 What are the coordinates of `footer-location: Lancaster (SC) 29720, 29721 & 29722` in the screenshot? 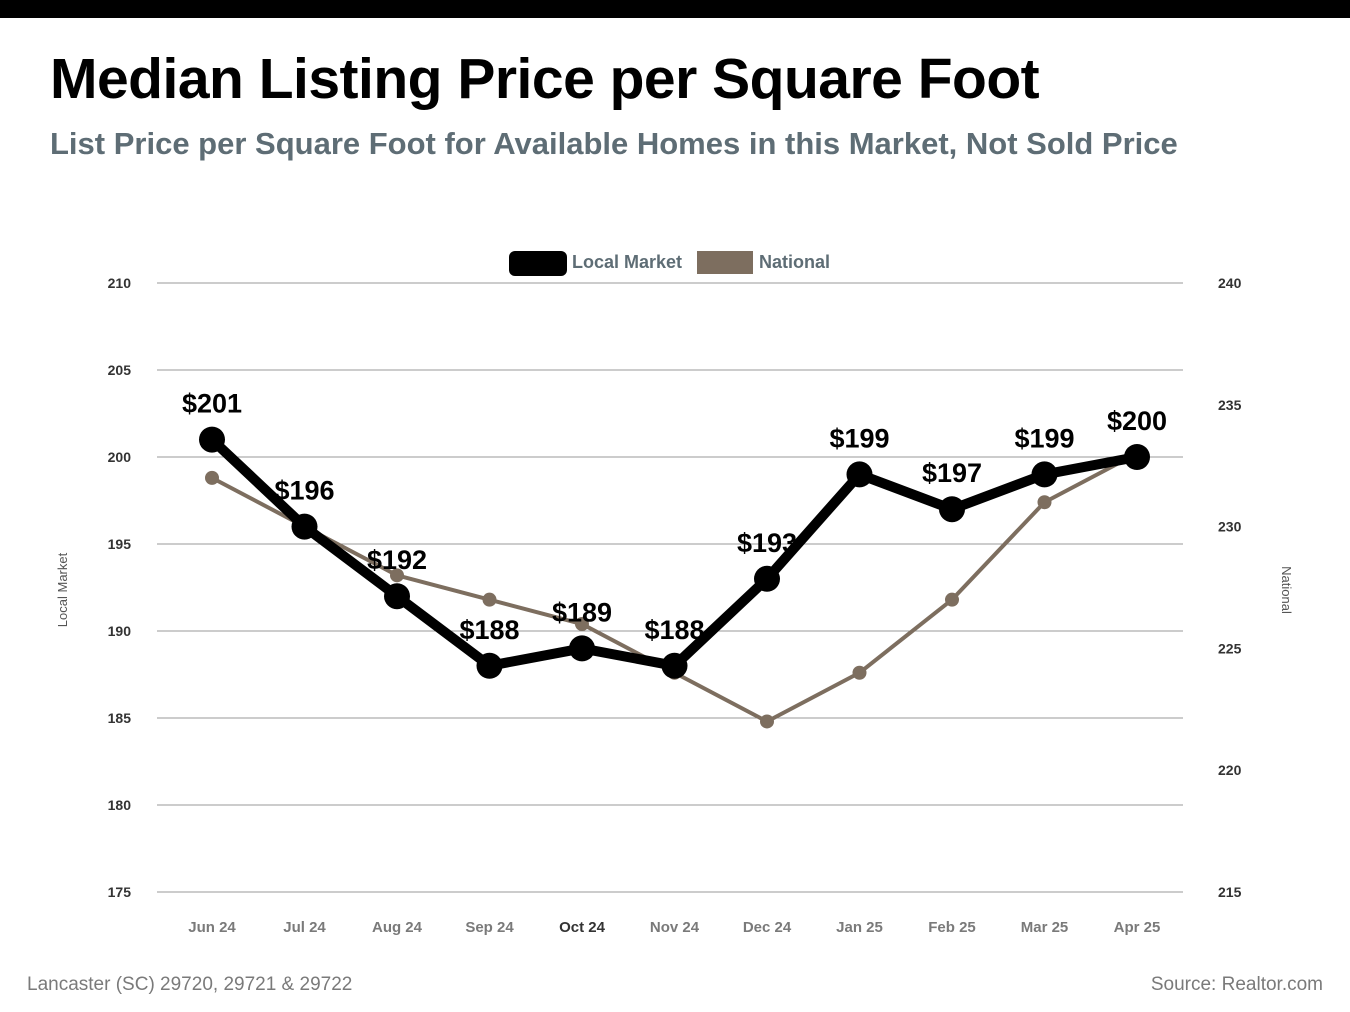 It's located at (190, 984).